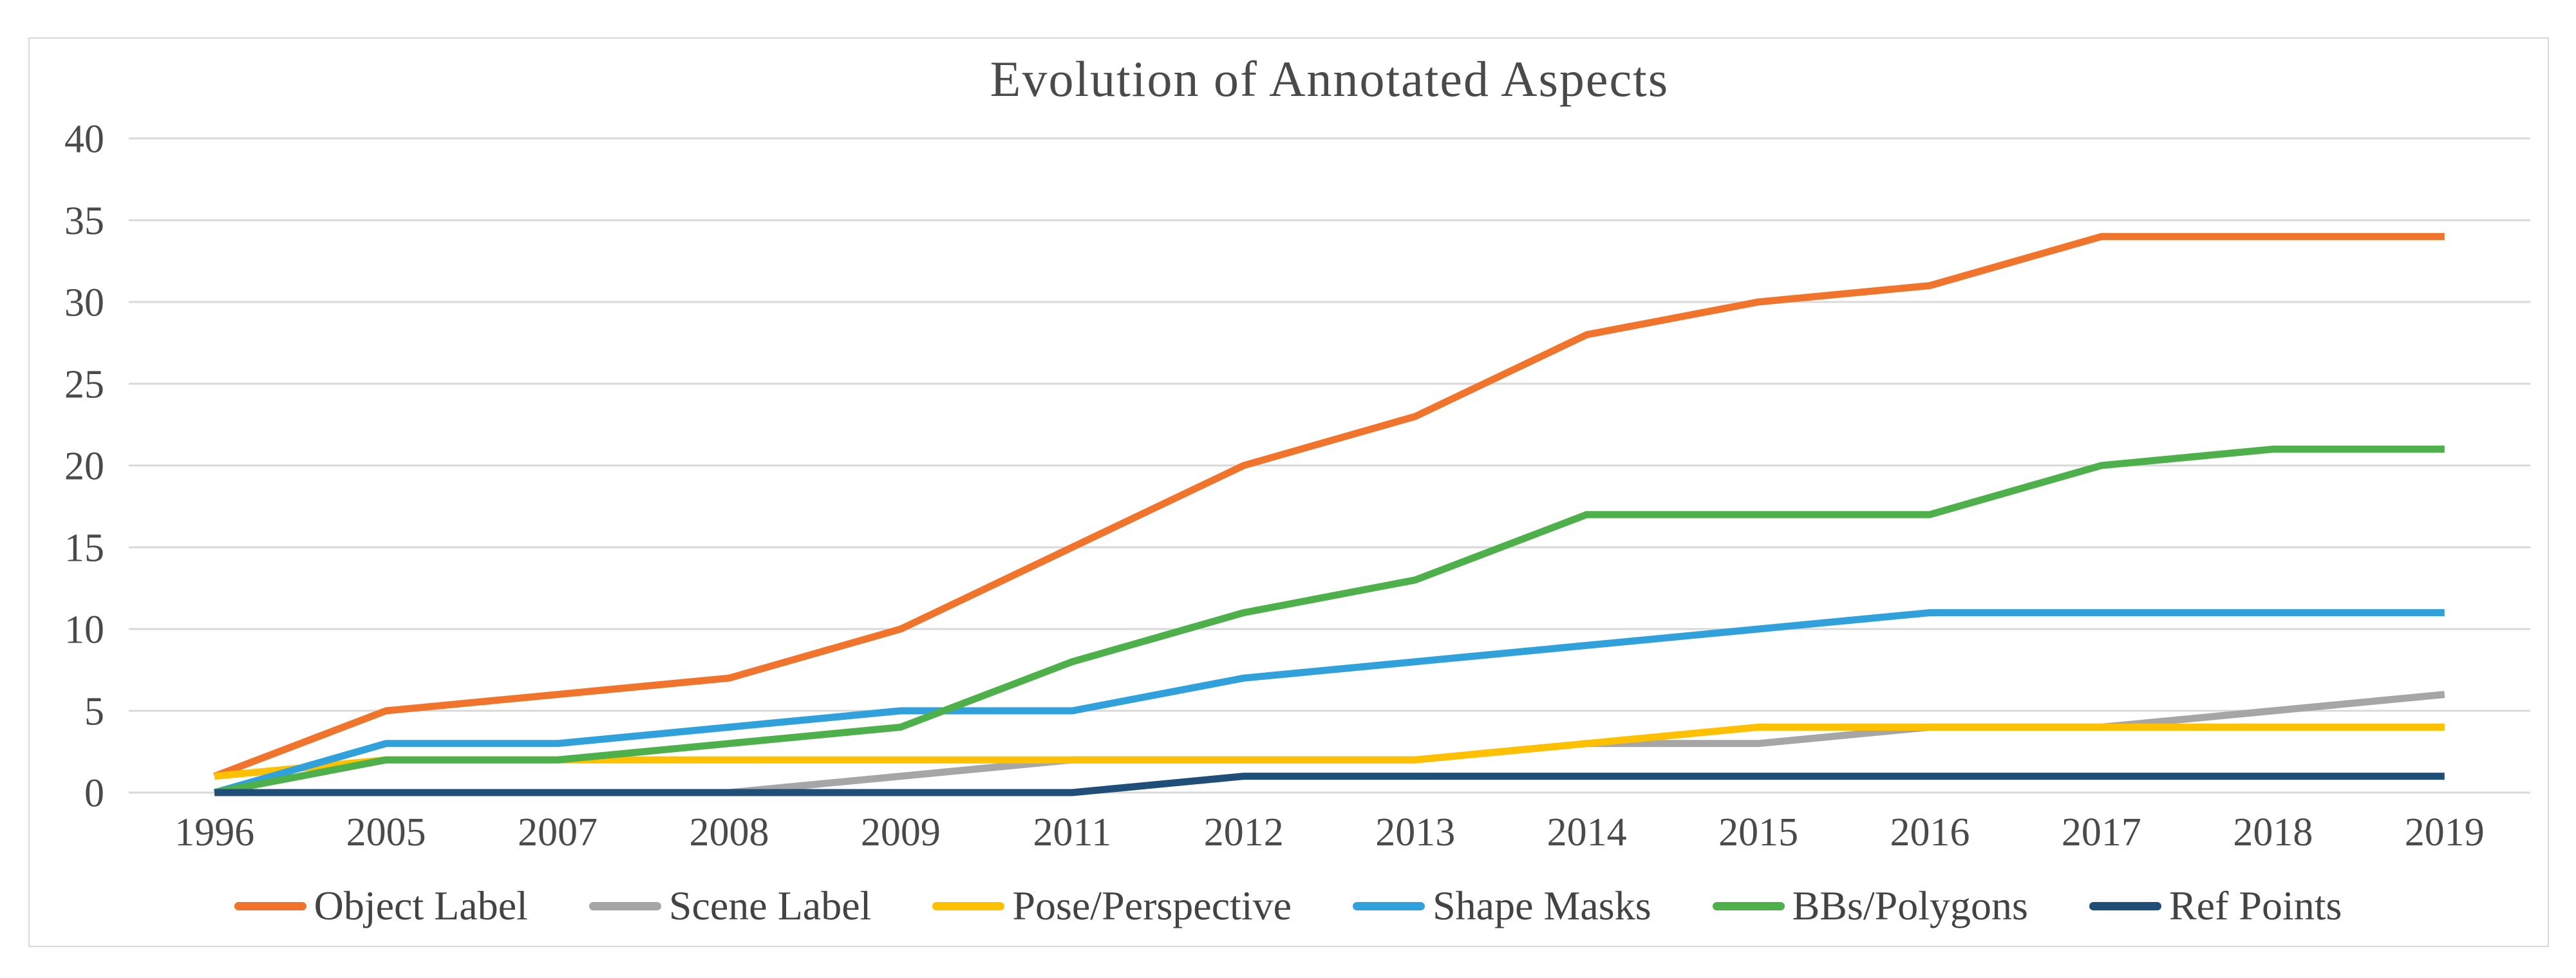 This screenshot has width=2576, height=978. What do you see at coordinates (1930, 833) in the screenshot?
I see `x-tick-label: 2016` at bounding box center [1930, 833].